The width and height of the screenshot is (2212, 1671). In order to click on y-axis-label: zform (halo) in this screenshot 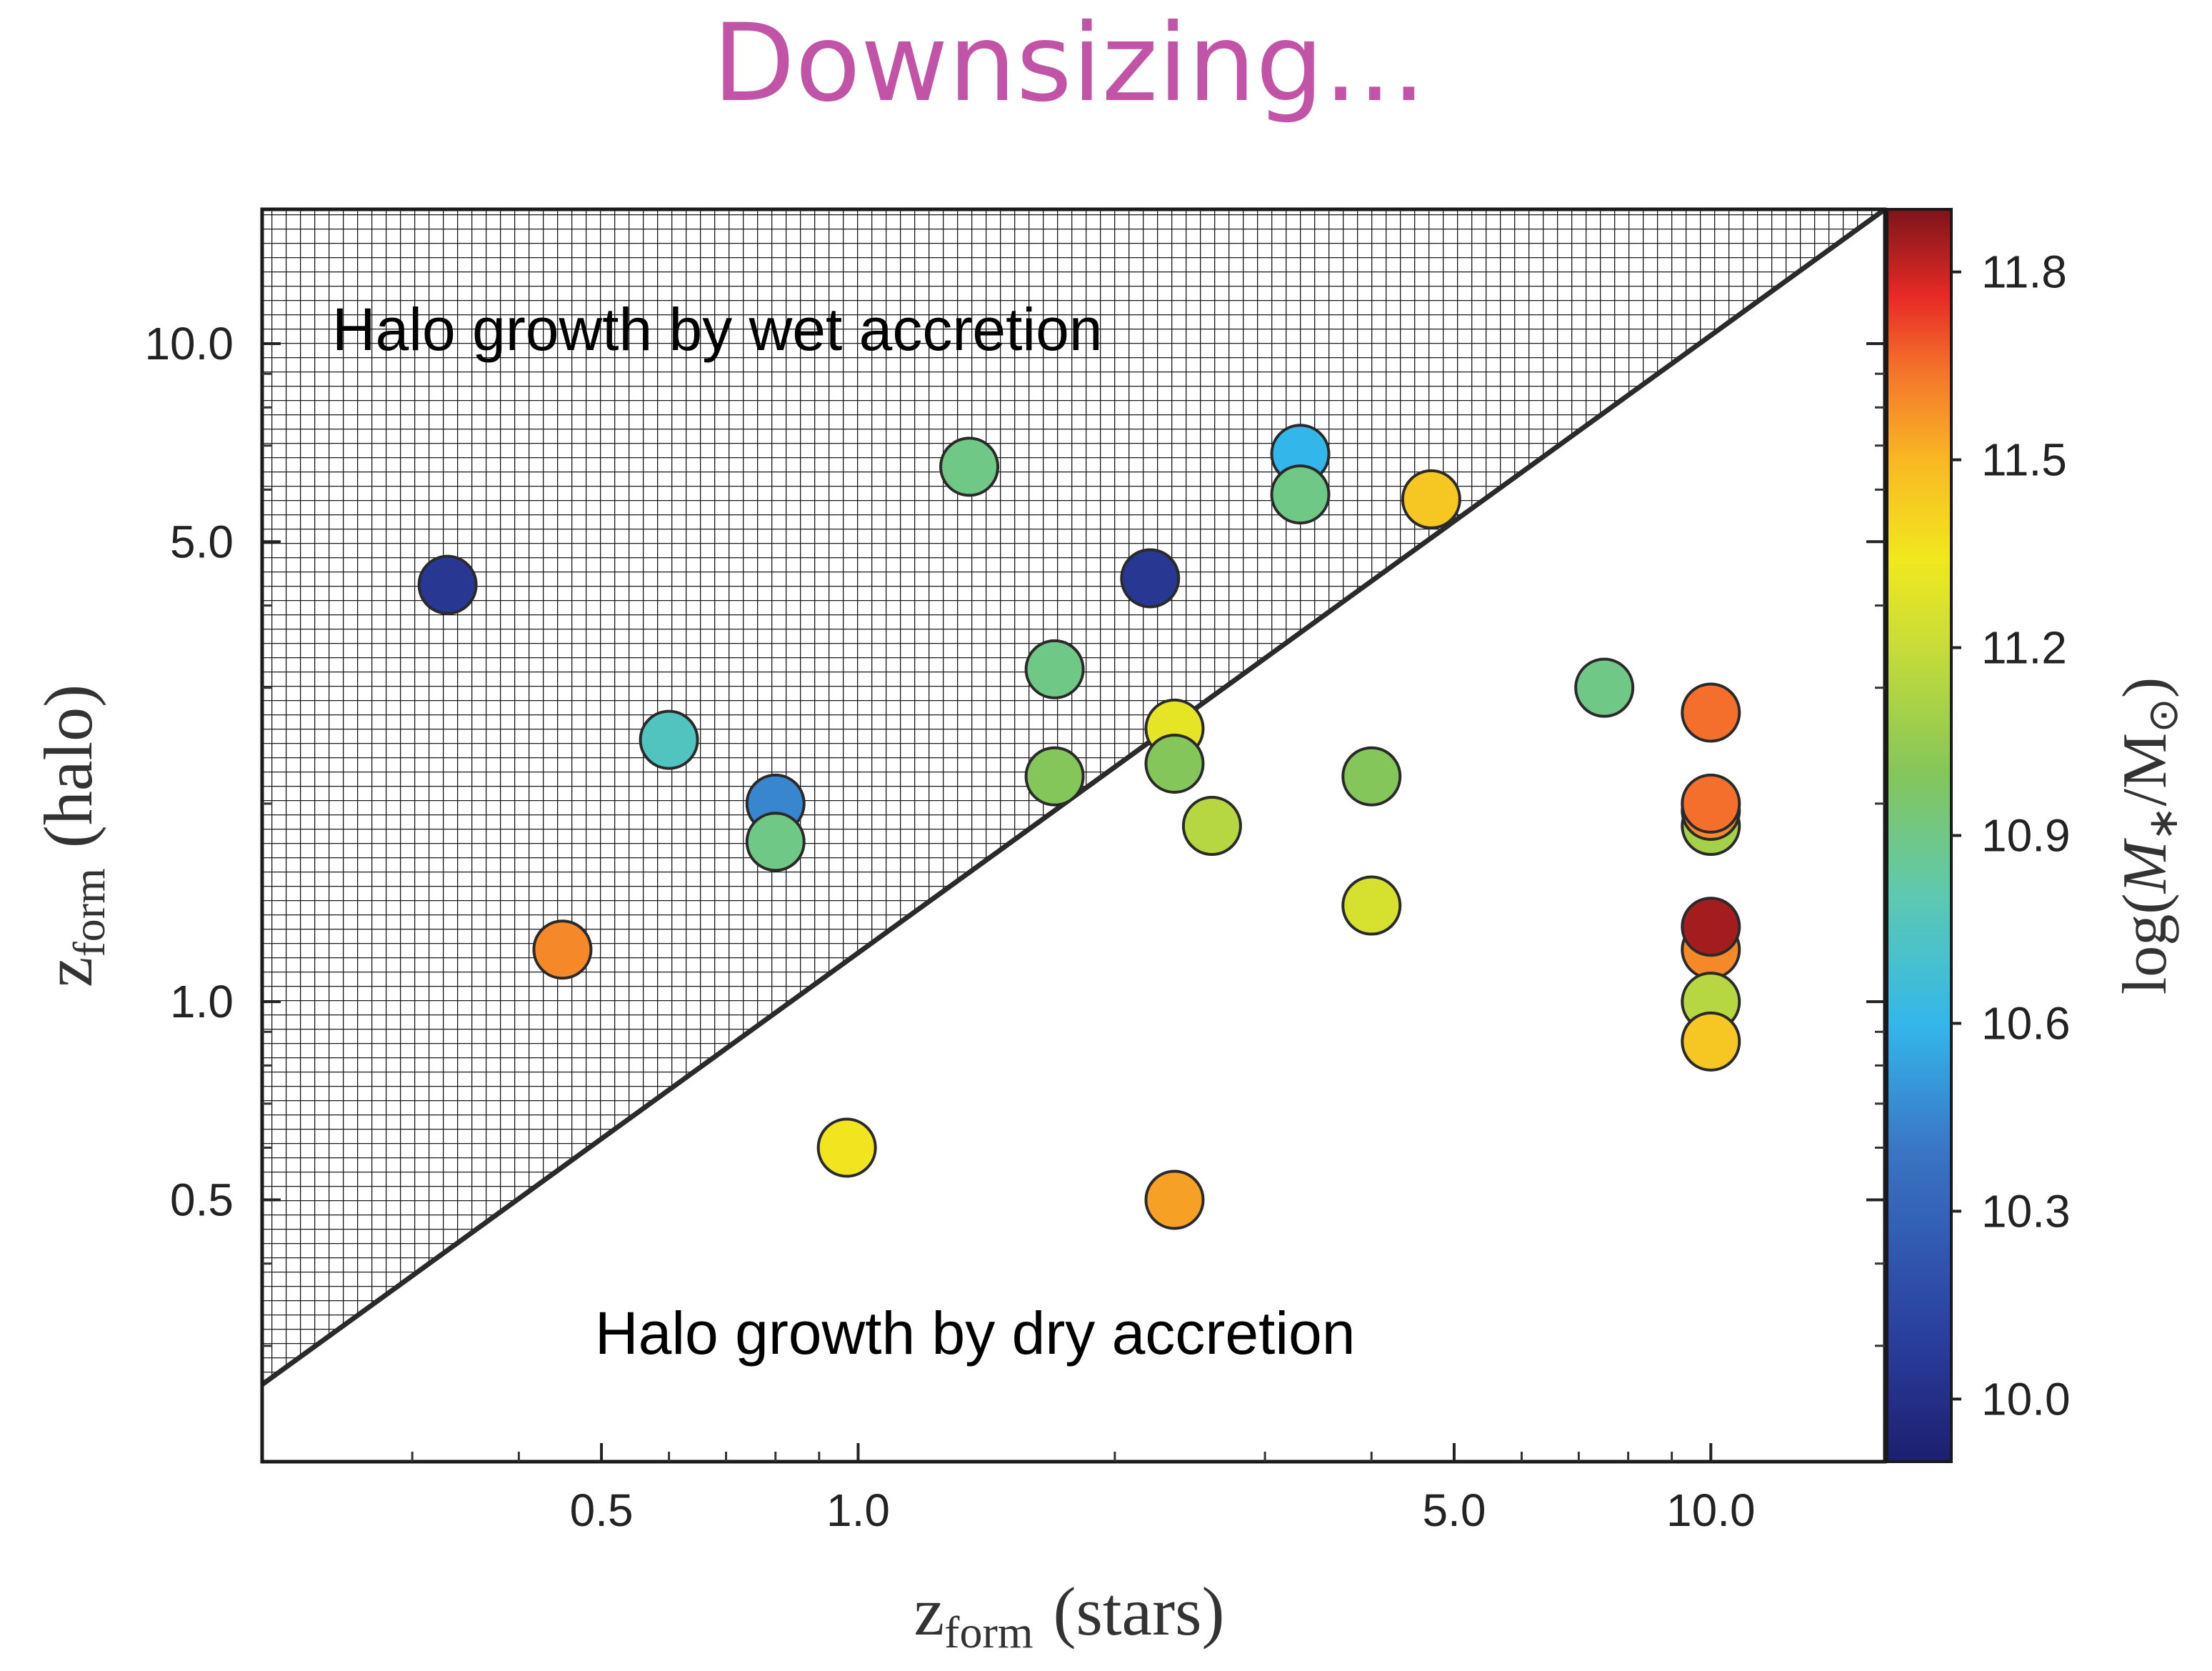, I will do `click(72, 835)`.